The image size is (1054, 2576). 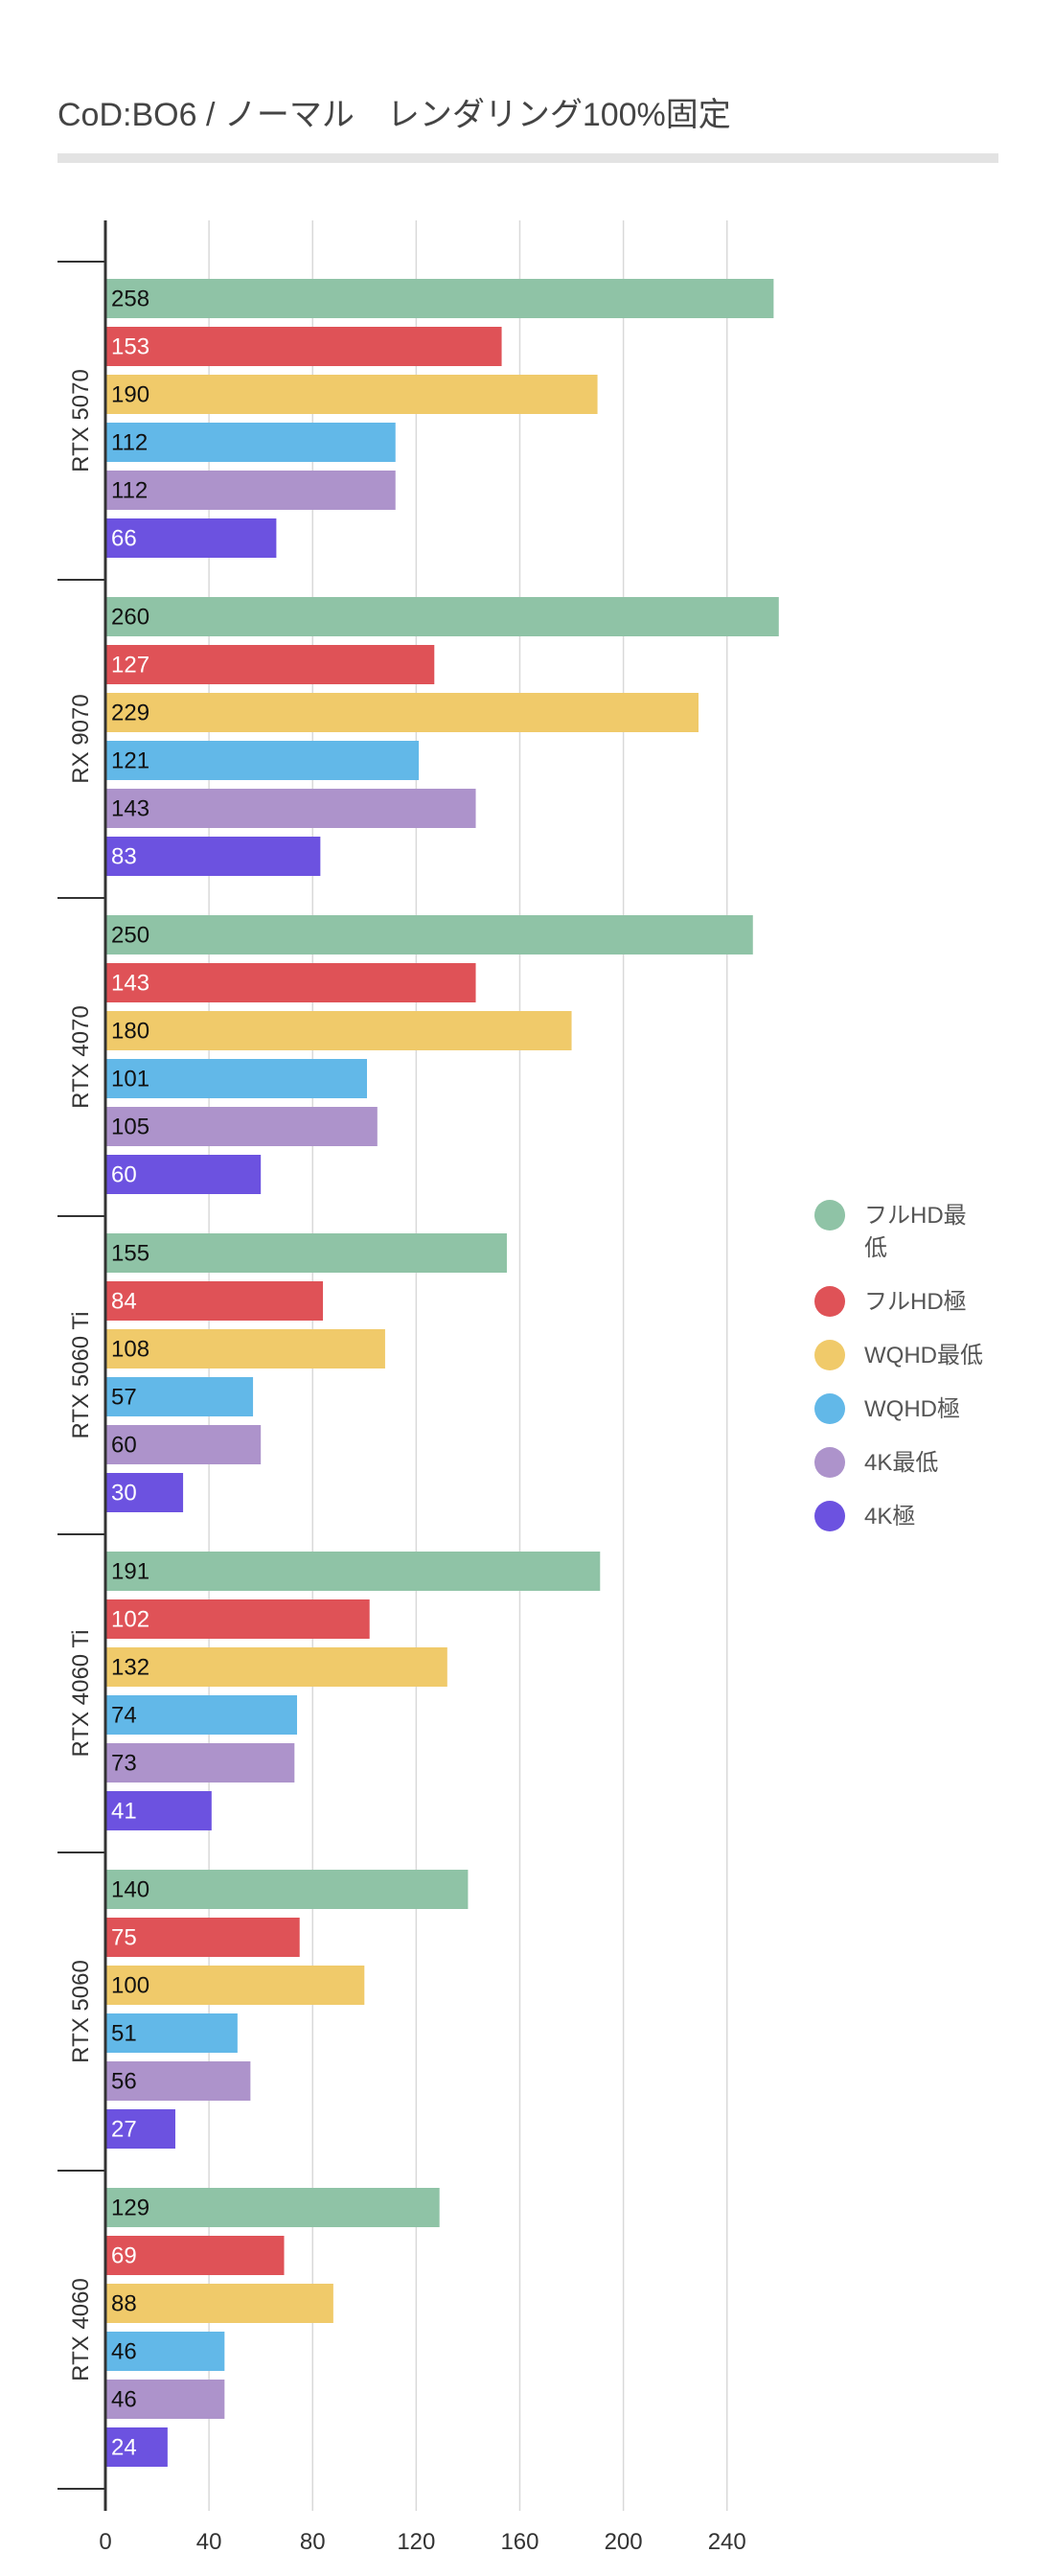 What do you see at coordinates (81, 2012) in the screenshot?
I see `category-label: RTX 5060` at bounding box center [81, 2012].